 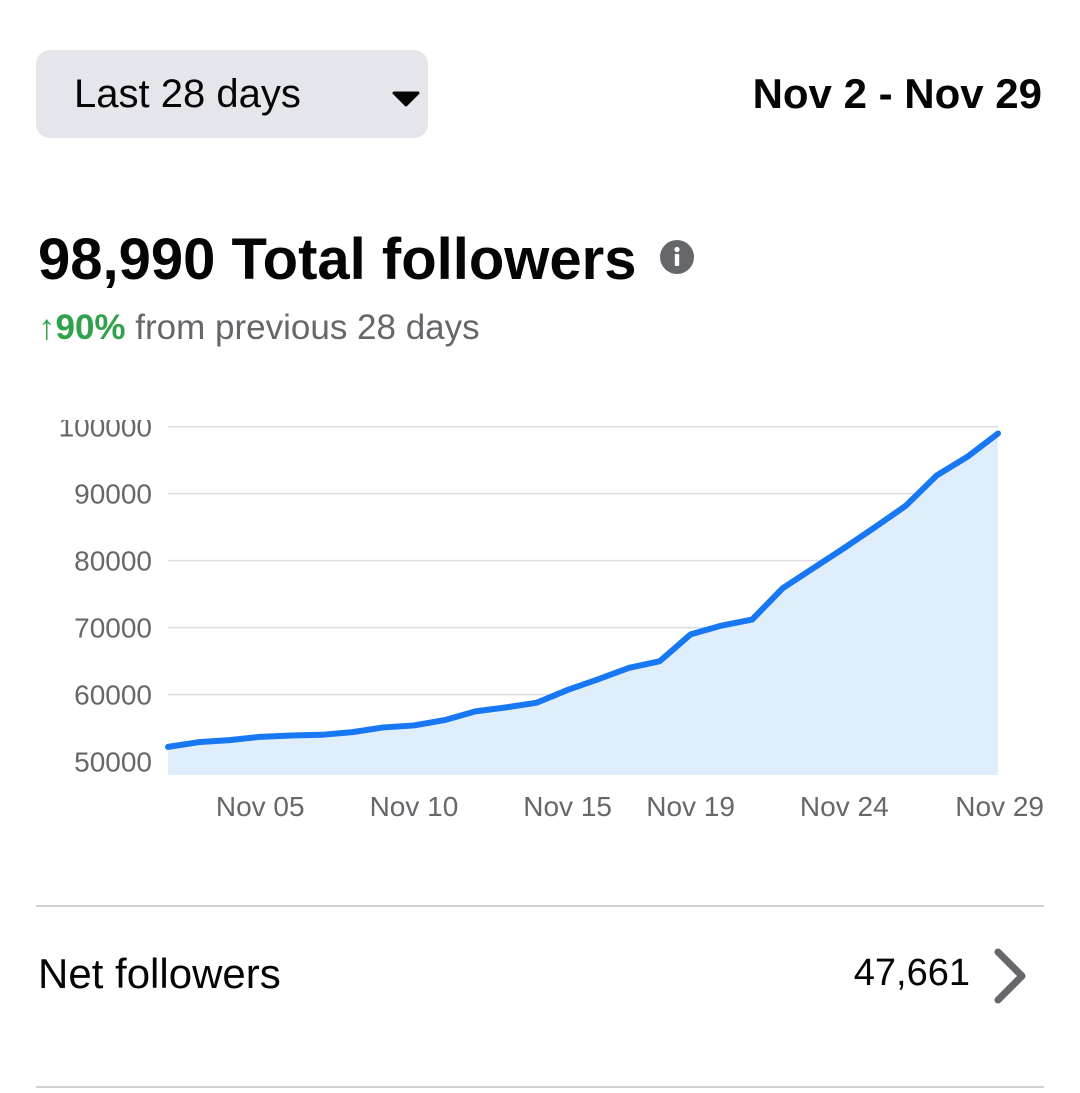 I want to click on y-tick-label: 80000, so click(x=113, y=561).